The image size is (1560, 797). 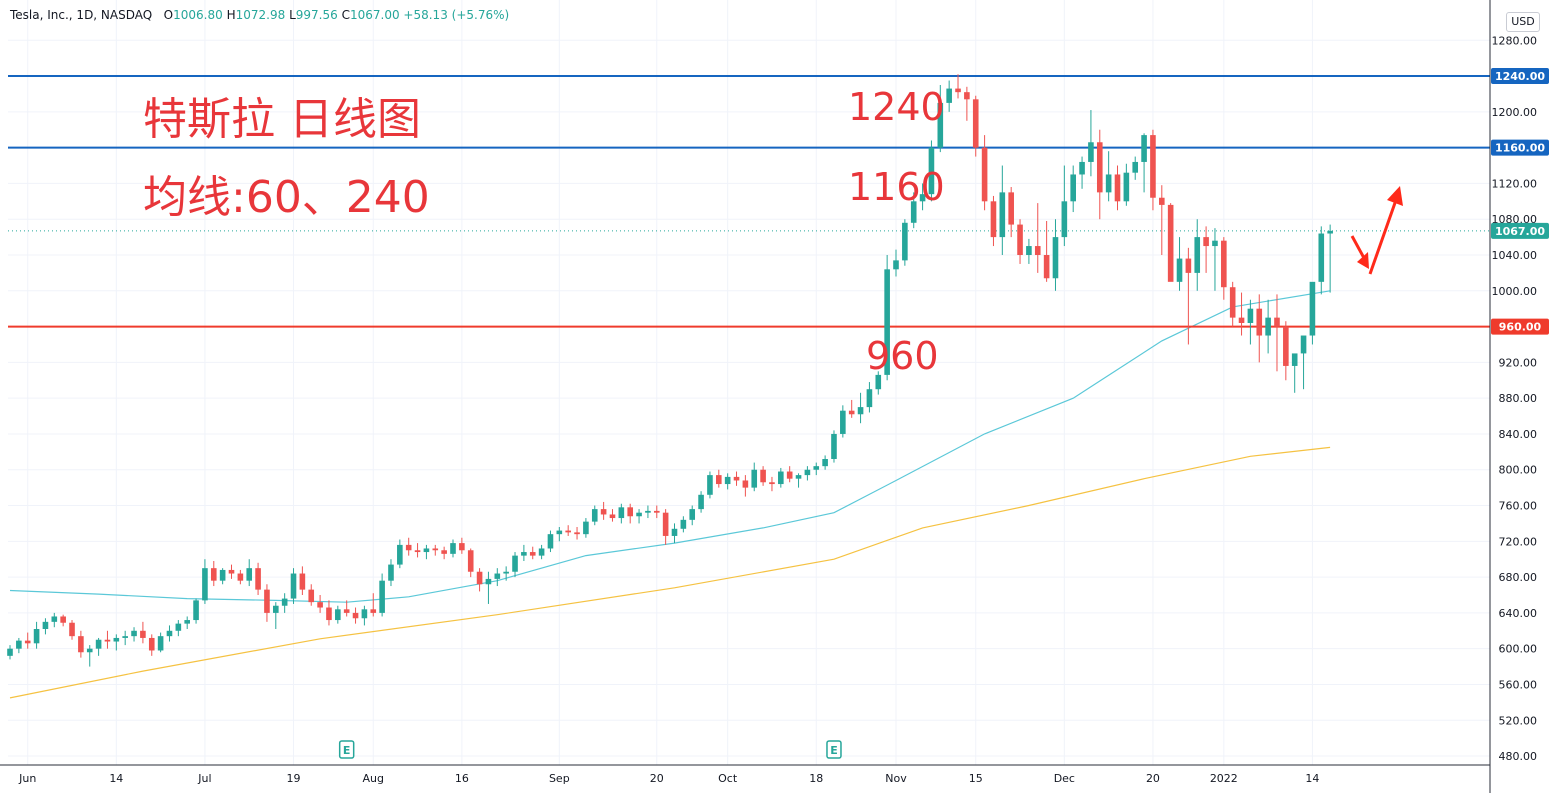 I want to click on annotation-arrows, so click(x=1376, y=230).